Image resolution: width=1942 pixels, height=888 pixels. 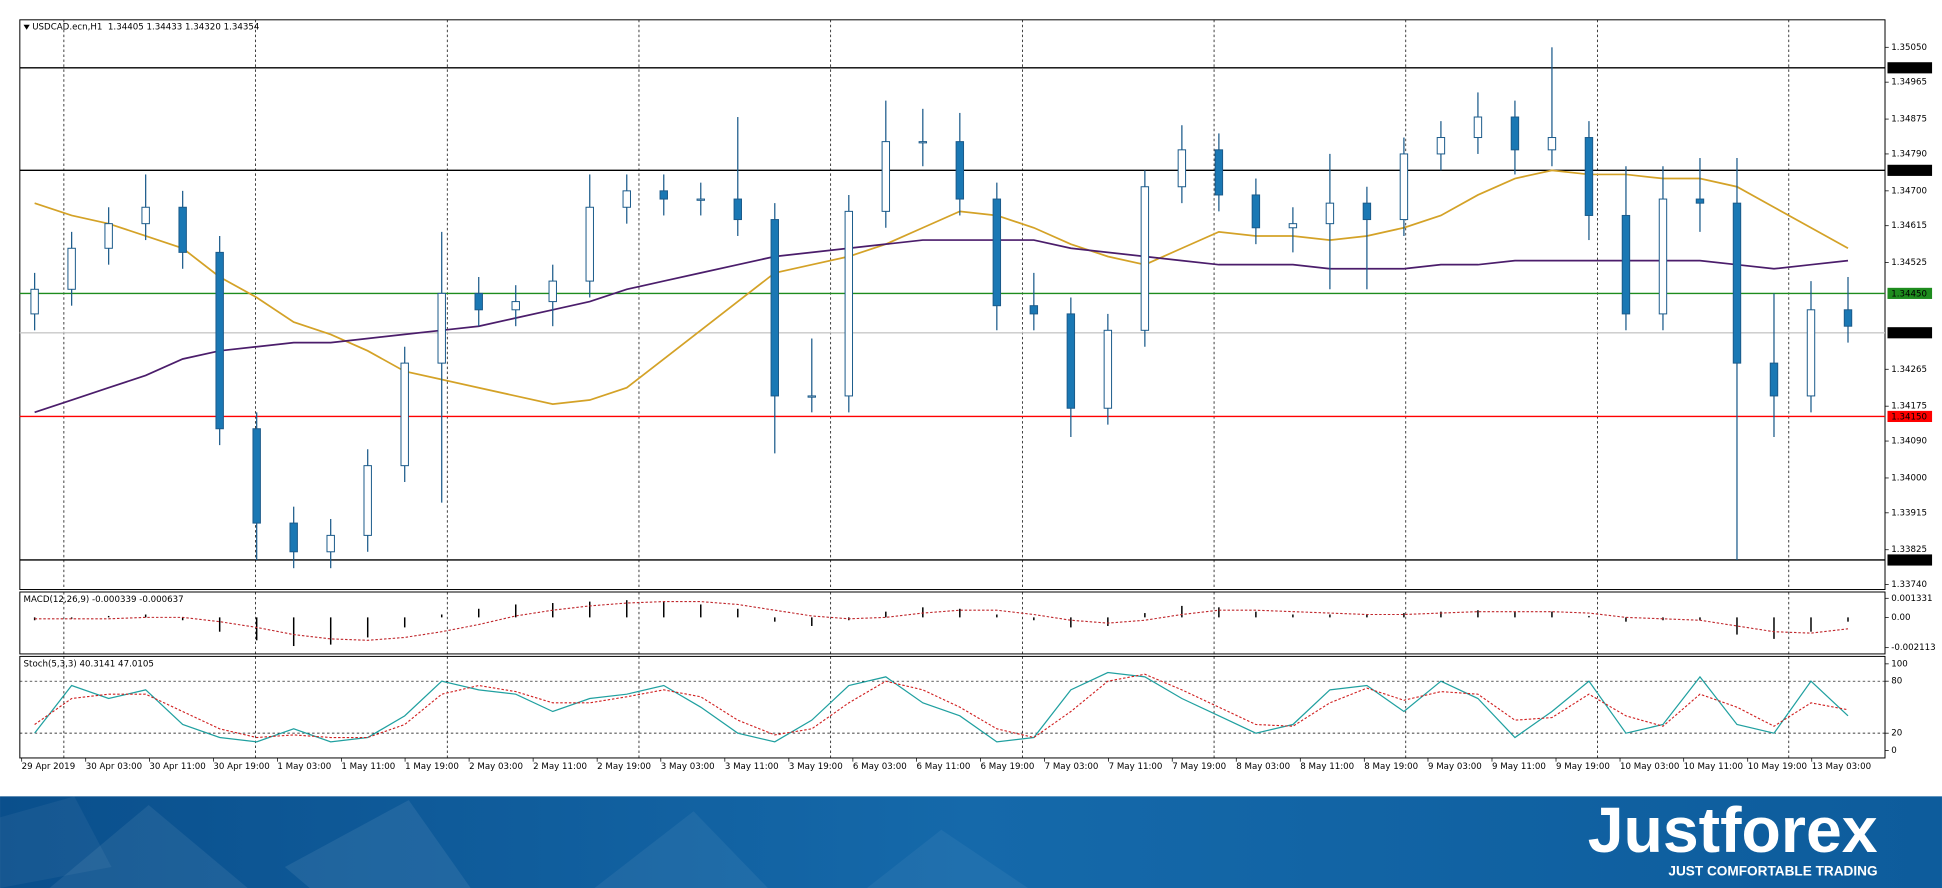 I want to click on y-tick-label: 20, so click(x=1896, y=734).